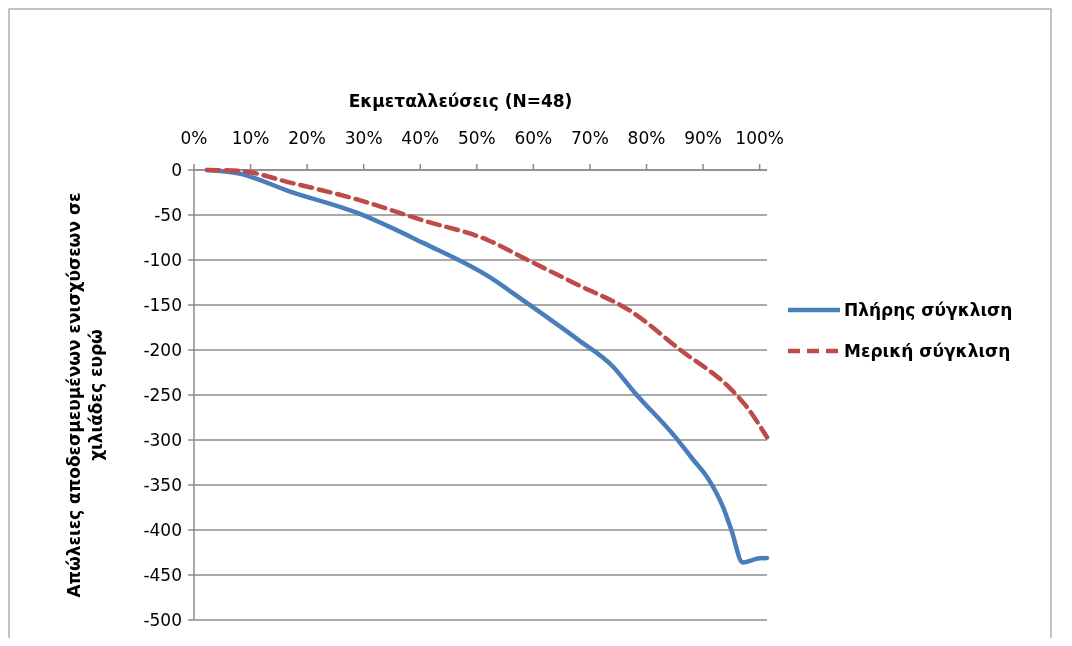 The image size is (1072, 646). What do you see at coordinates (162, 575) in the screenshot?
I see `y-tick-label: -450` at bounding box center [162, 575].